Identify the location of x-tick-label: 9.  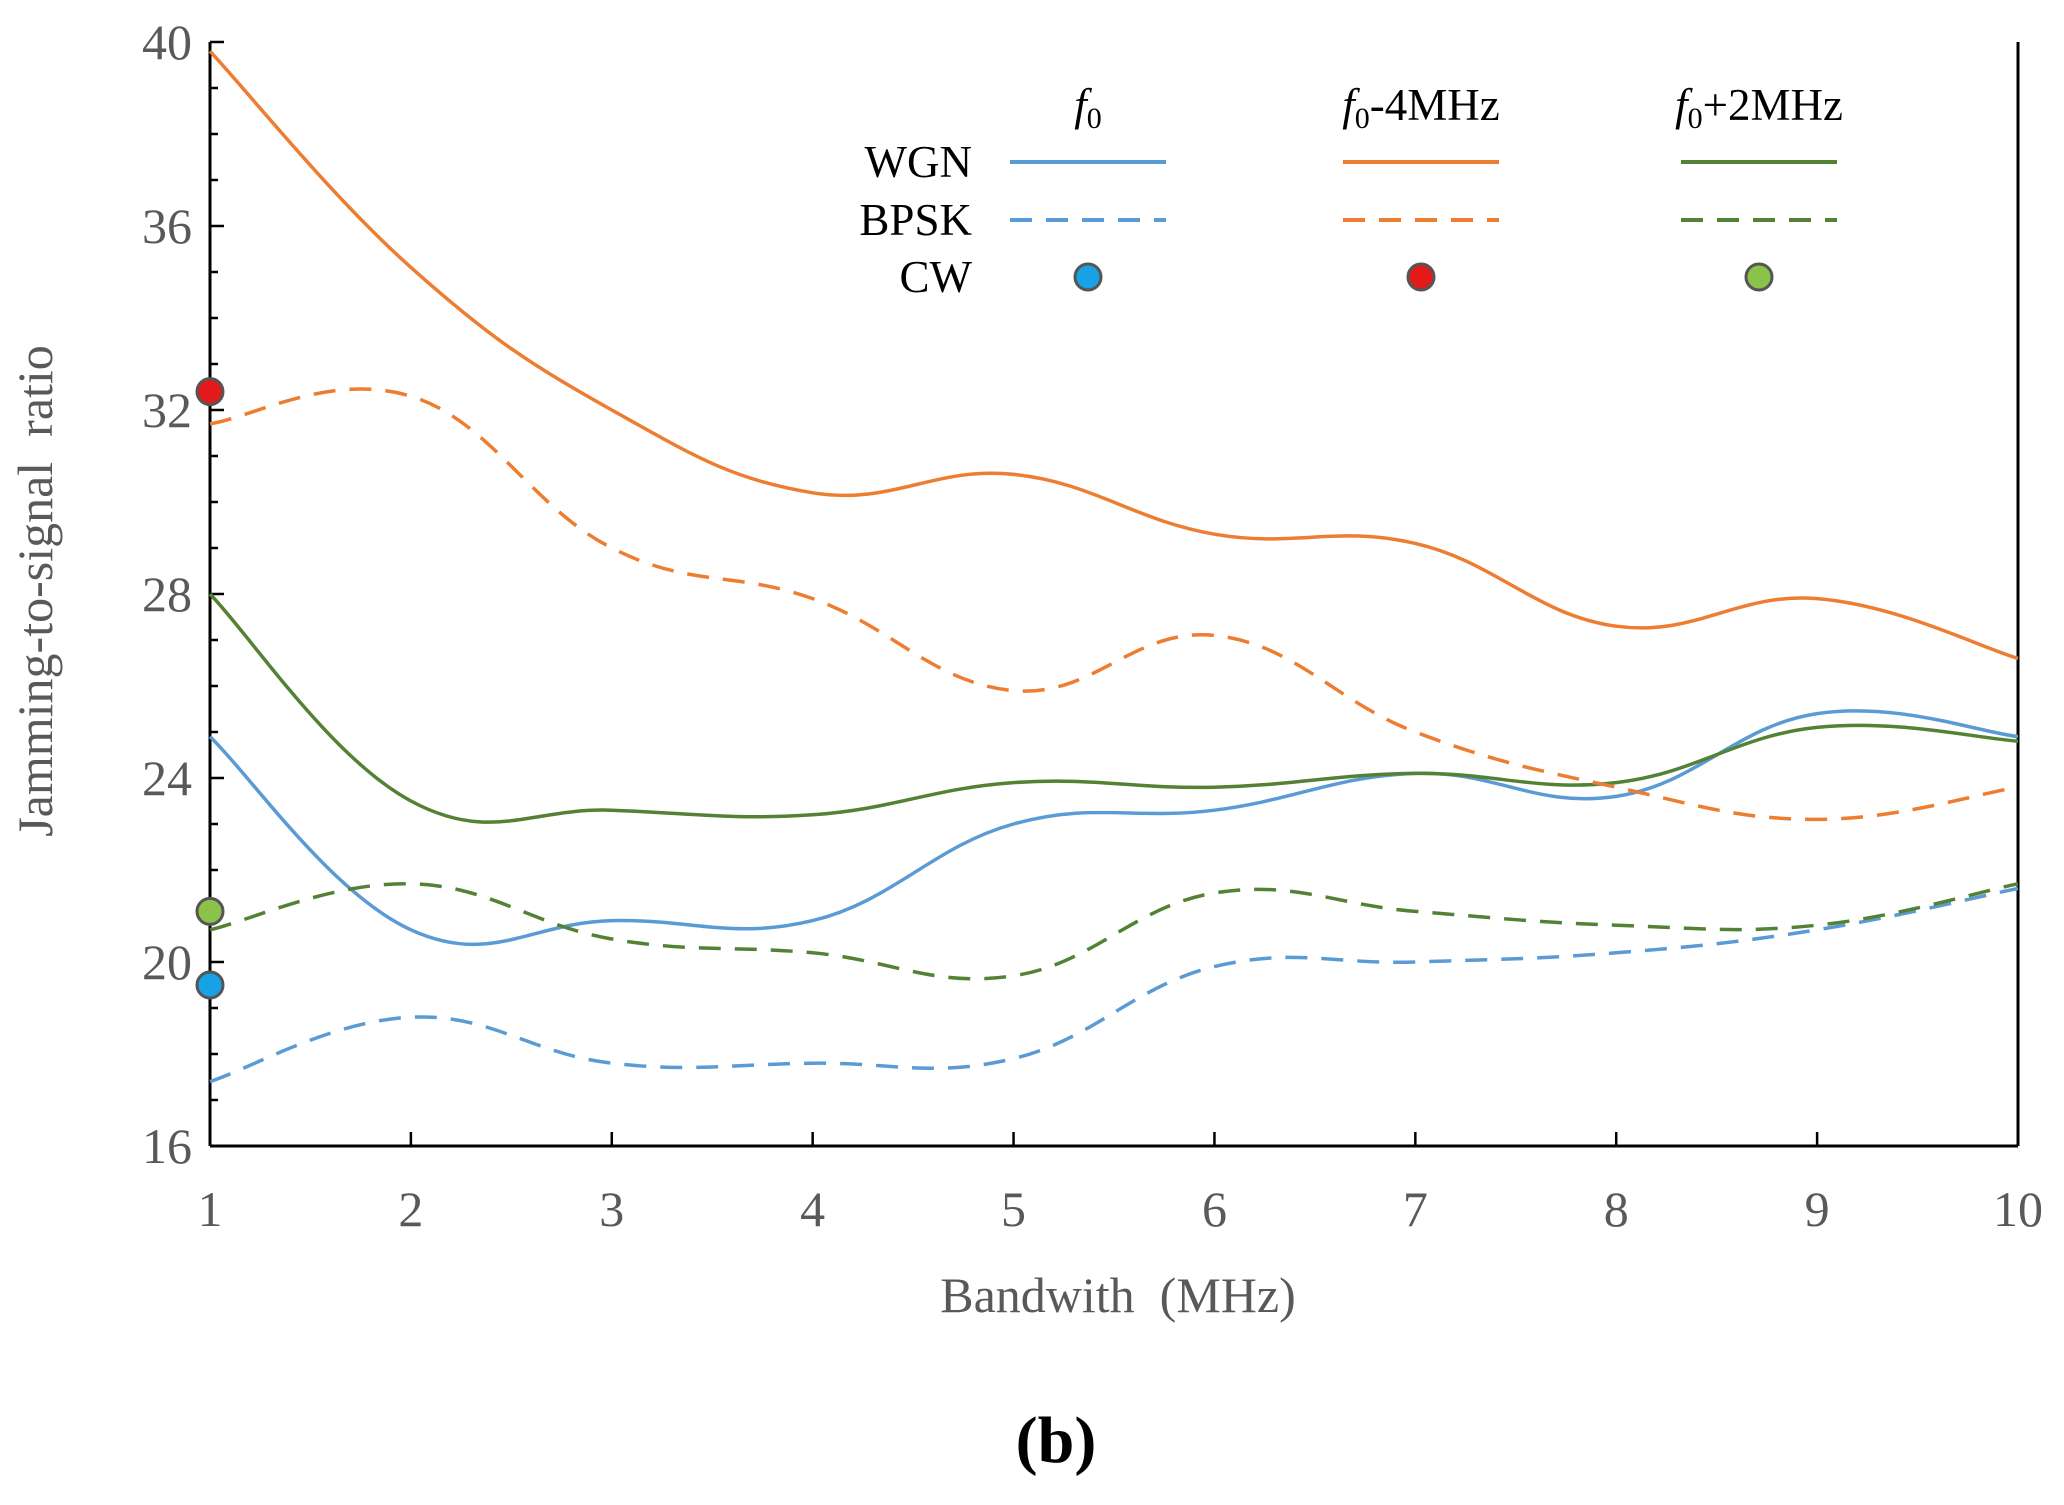
(1817, 1209).